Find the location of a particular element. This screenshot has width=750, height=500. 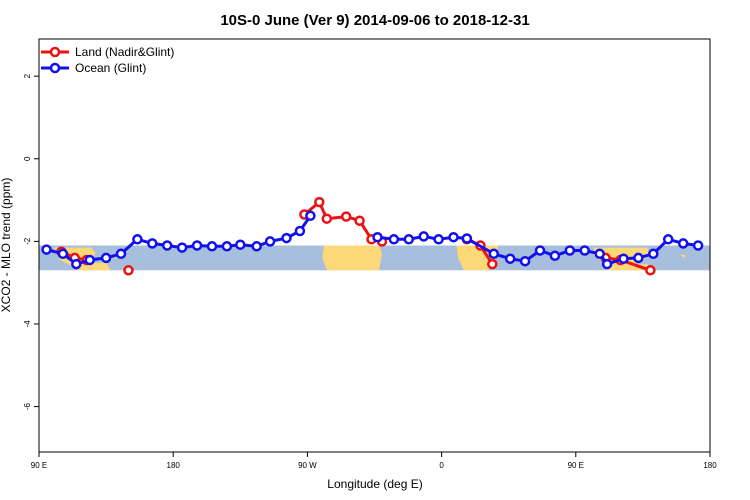

y-tick-label: -6 is located at coordinates (27, 406).